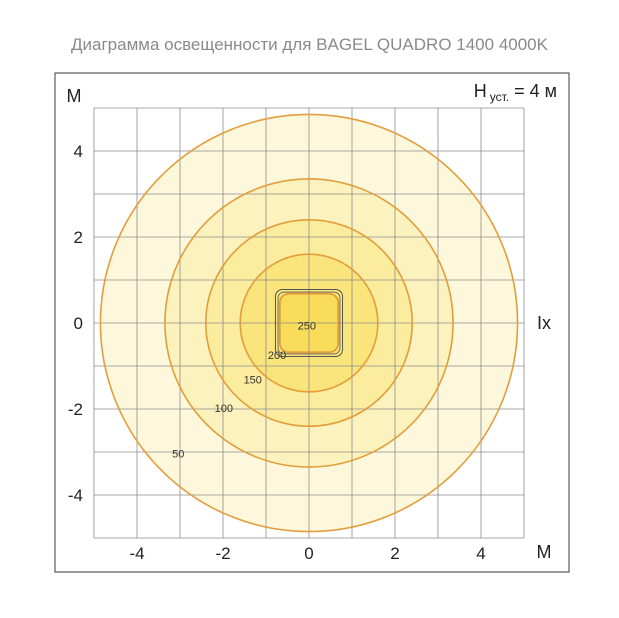 The image size is (619, 618). I want to click on x-tick-label: -4, so click(136, 553).